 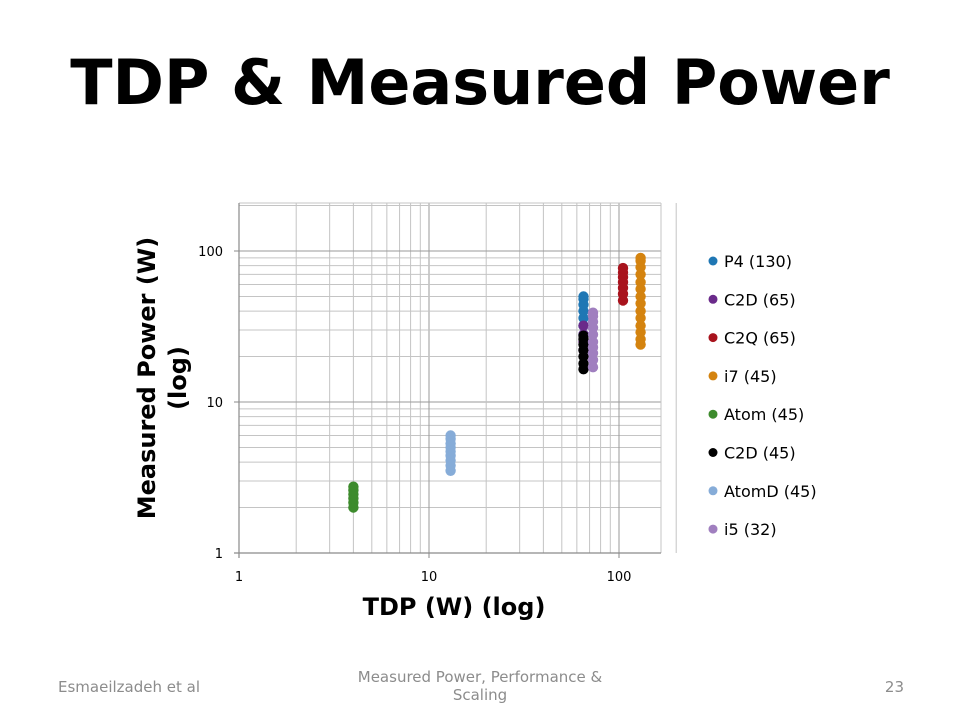 What do you see at coordinates (219, 554) in the screenshot?
I see `y-tick-label: 1` at bounding box center [219, 554].